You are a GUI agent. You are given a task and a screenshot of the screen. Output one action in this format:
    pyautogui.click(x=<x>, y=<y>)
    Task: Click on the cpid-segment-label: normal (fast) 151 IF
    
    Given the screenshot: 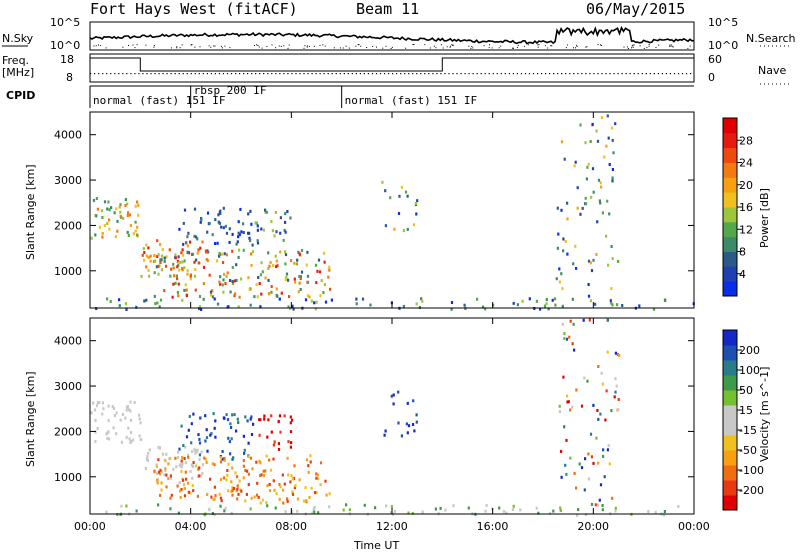 What is the action you would take?
    pyautogui.click(x=411, y=100)
    